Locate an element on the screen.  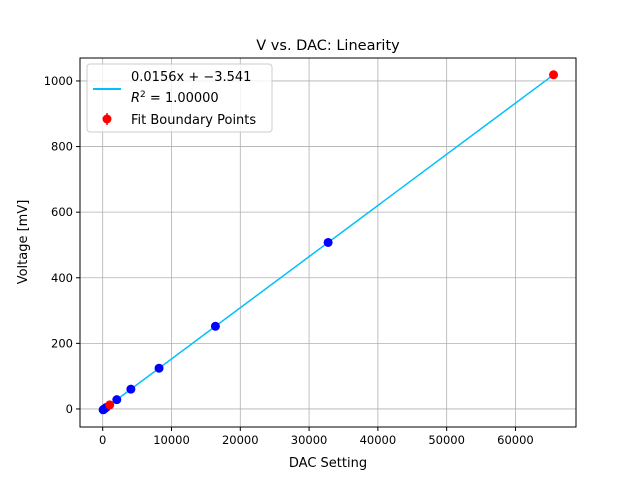
y-tick-label: 1000 is located at coordinates (58, 81).